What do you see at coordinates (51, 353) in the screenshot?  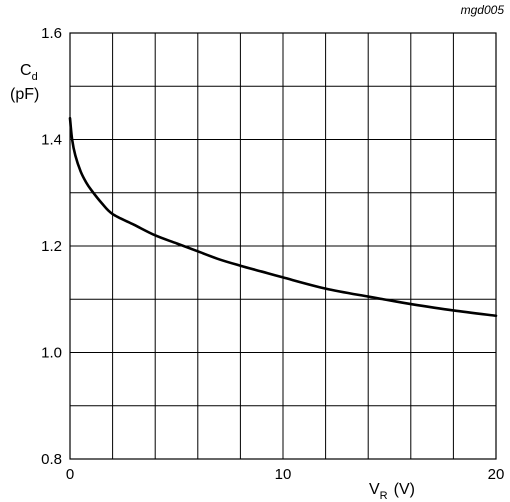 I see `y-tick-label: 1.0` at bounding box center [51, 353].